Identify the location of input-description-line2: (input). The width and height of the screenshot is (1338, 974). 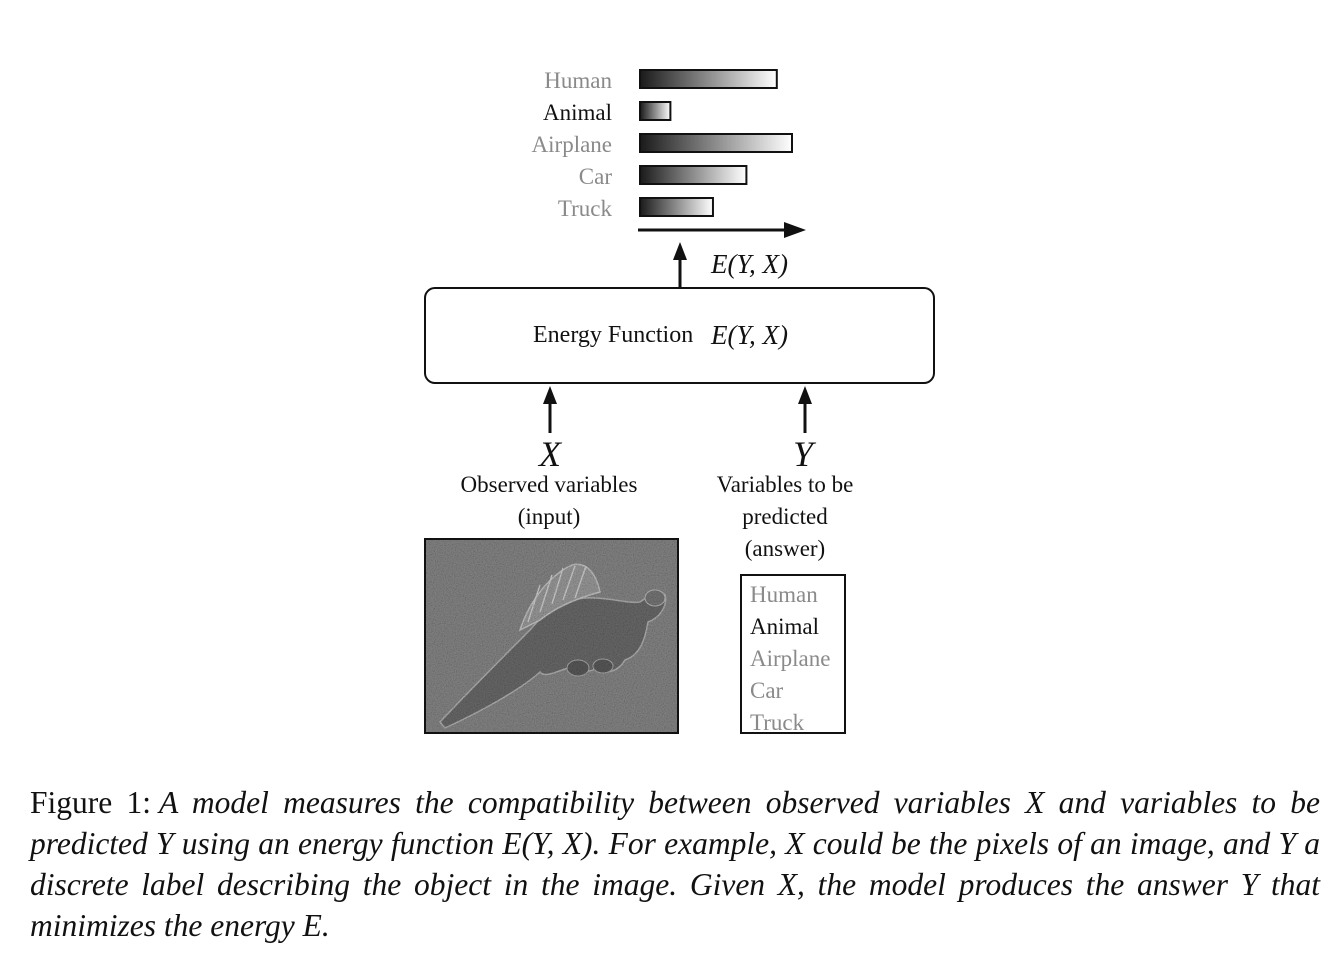
(549, 516).